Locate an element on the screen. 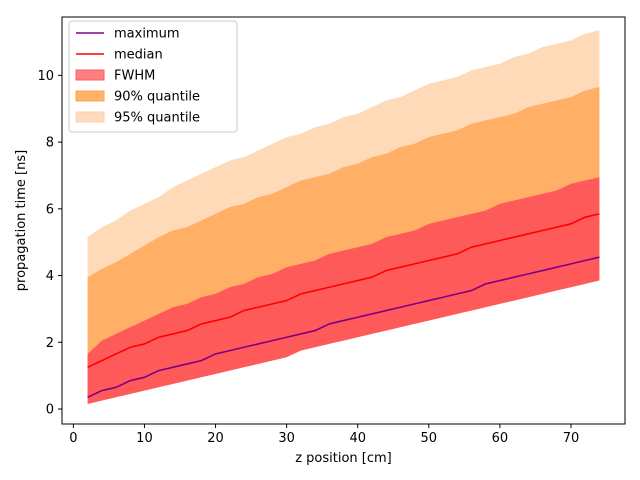 This screenshot has height=480, width=640. legend-label-95pct-quantile: 95% quantile is located at coordinates (157, 118).